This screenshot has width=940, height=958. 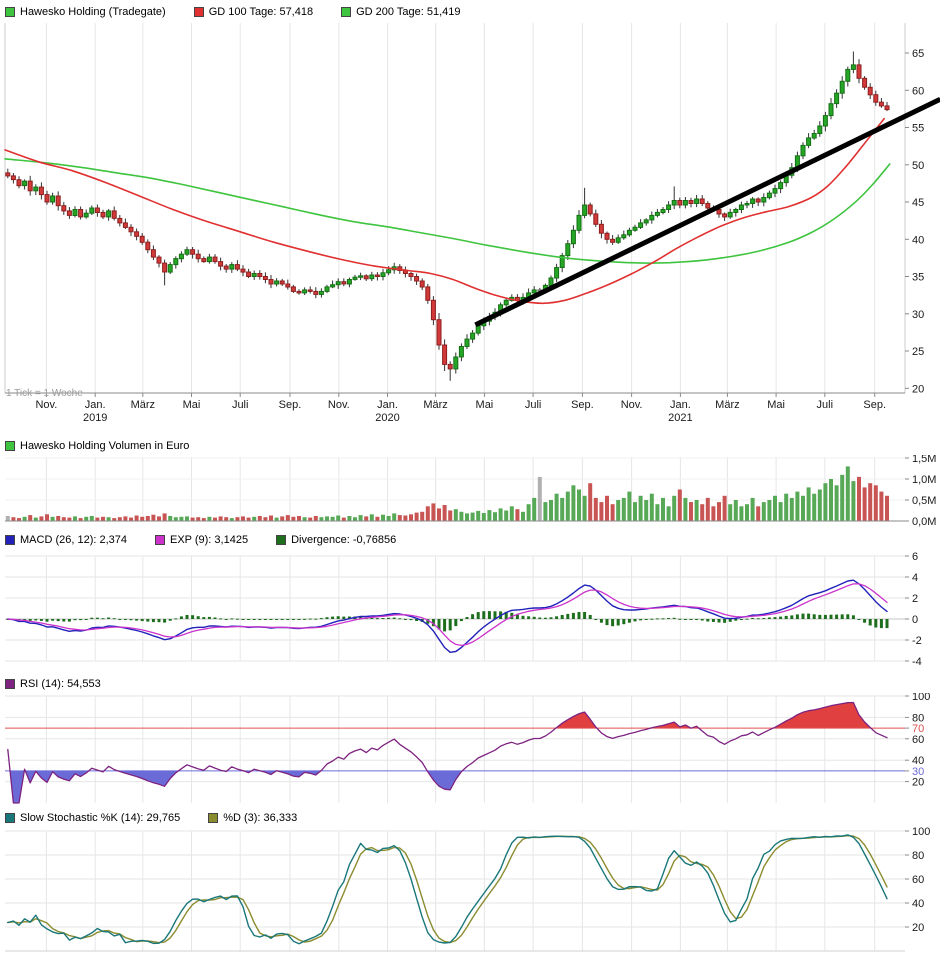 What do you see at coordinates (281, 540) in the screenshot?
I see `divergence-swatch-icon` at bounding box center [281, 540].